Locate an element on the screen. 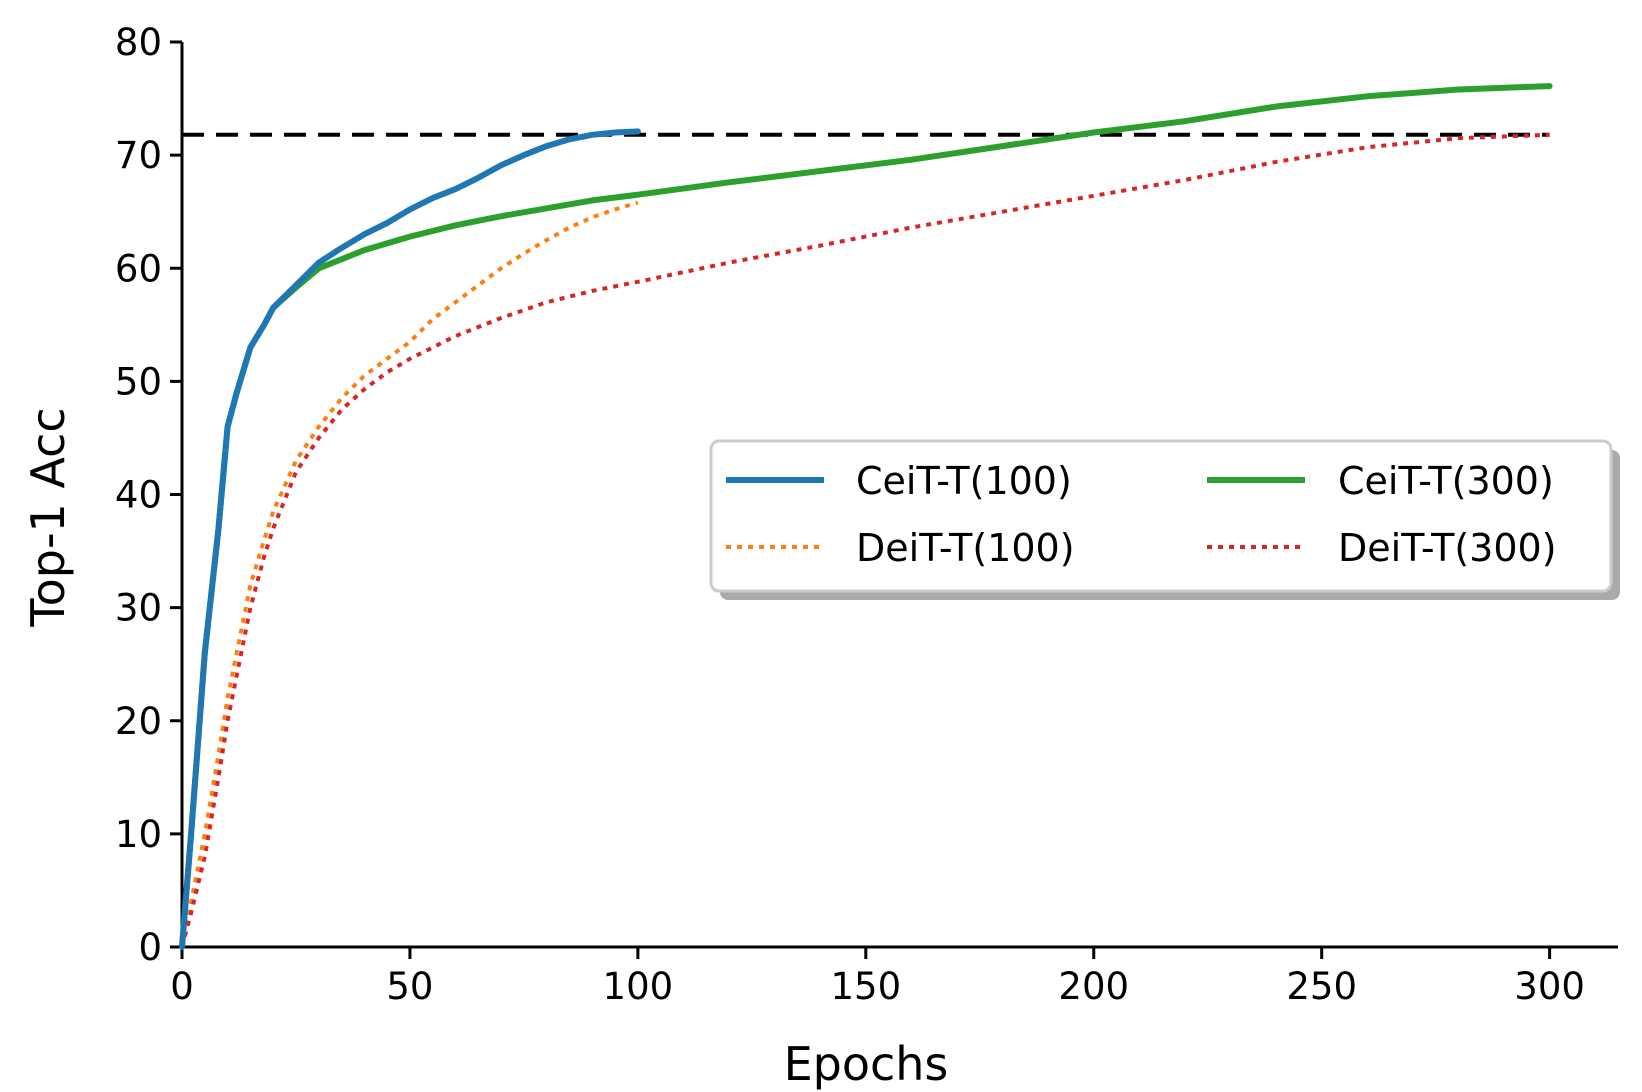 This screenshot has height=1092, width=1642. legend-label-0: CeiT-T(100) is located at coordinates (964, 481).